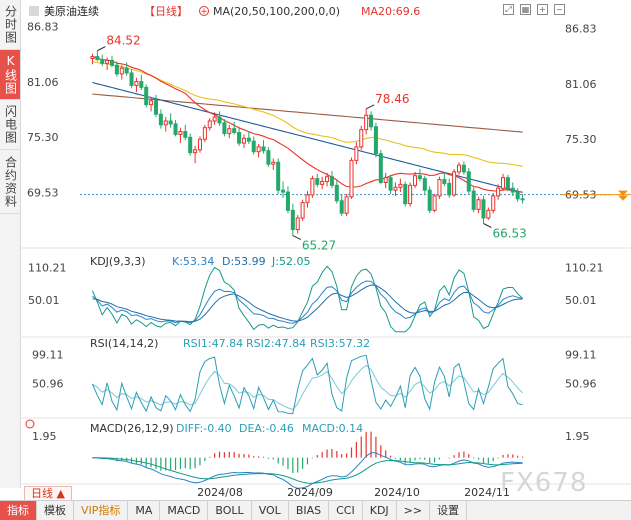 This screenshot has height=520, width=631. I want to click on tab-ma: MA, so click(144, 510).